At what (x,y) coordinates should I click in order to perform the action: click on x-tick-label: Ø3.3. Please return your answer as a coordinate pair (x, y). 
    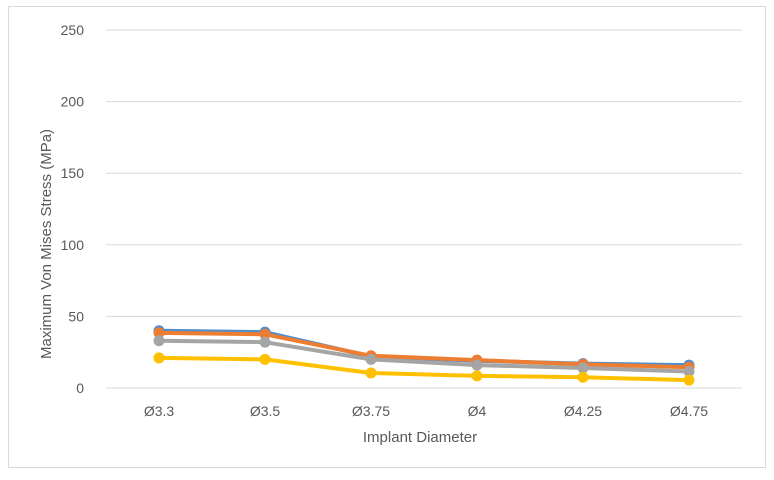
    Looking at the image, I should click on (159, 411).